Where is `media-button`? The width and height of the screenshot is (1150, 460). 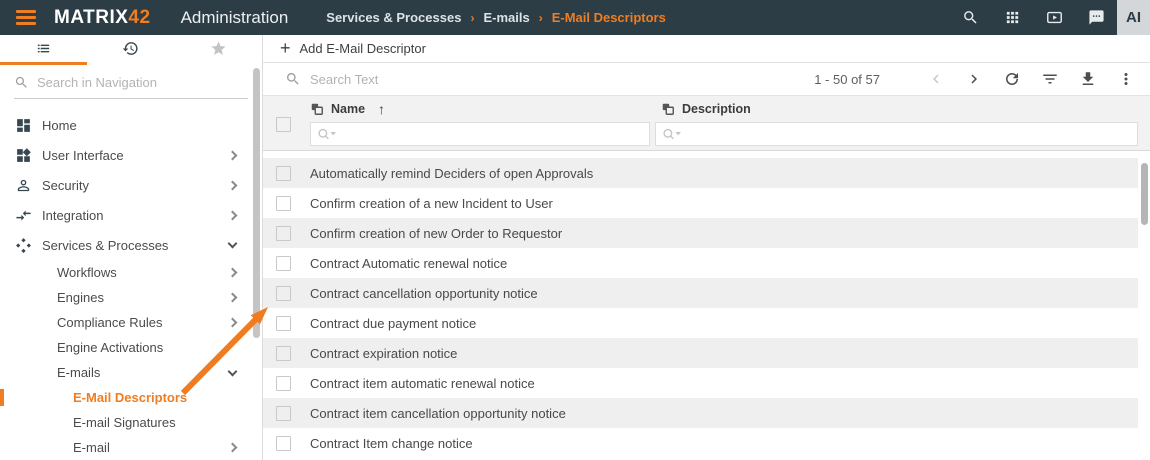
media-button is located at coordinates (1054, 17).